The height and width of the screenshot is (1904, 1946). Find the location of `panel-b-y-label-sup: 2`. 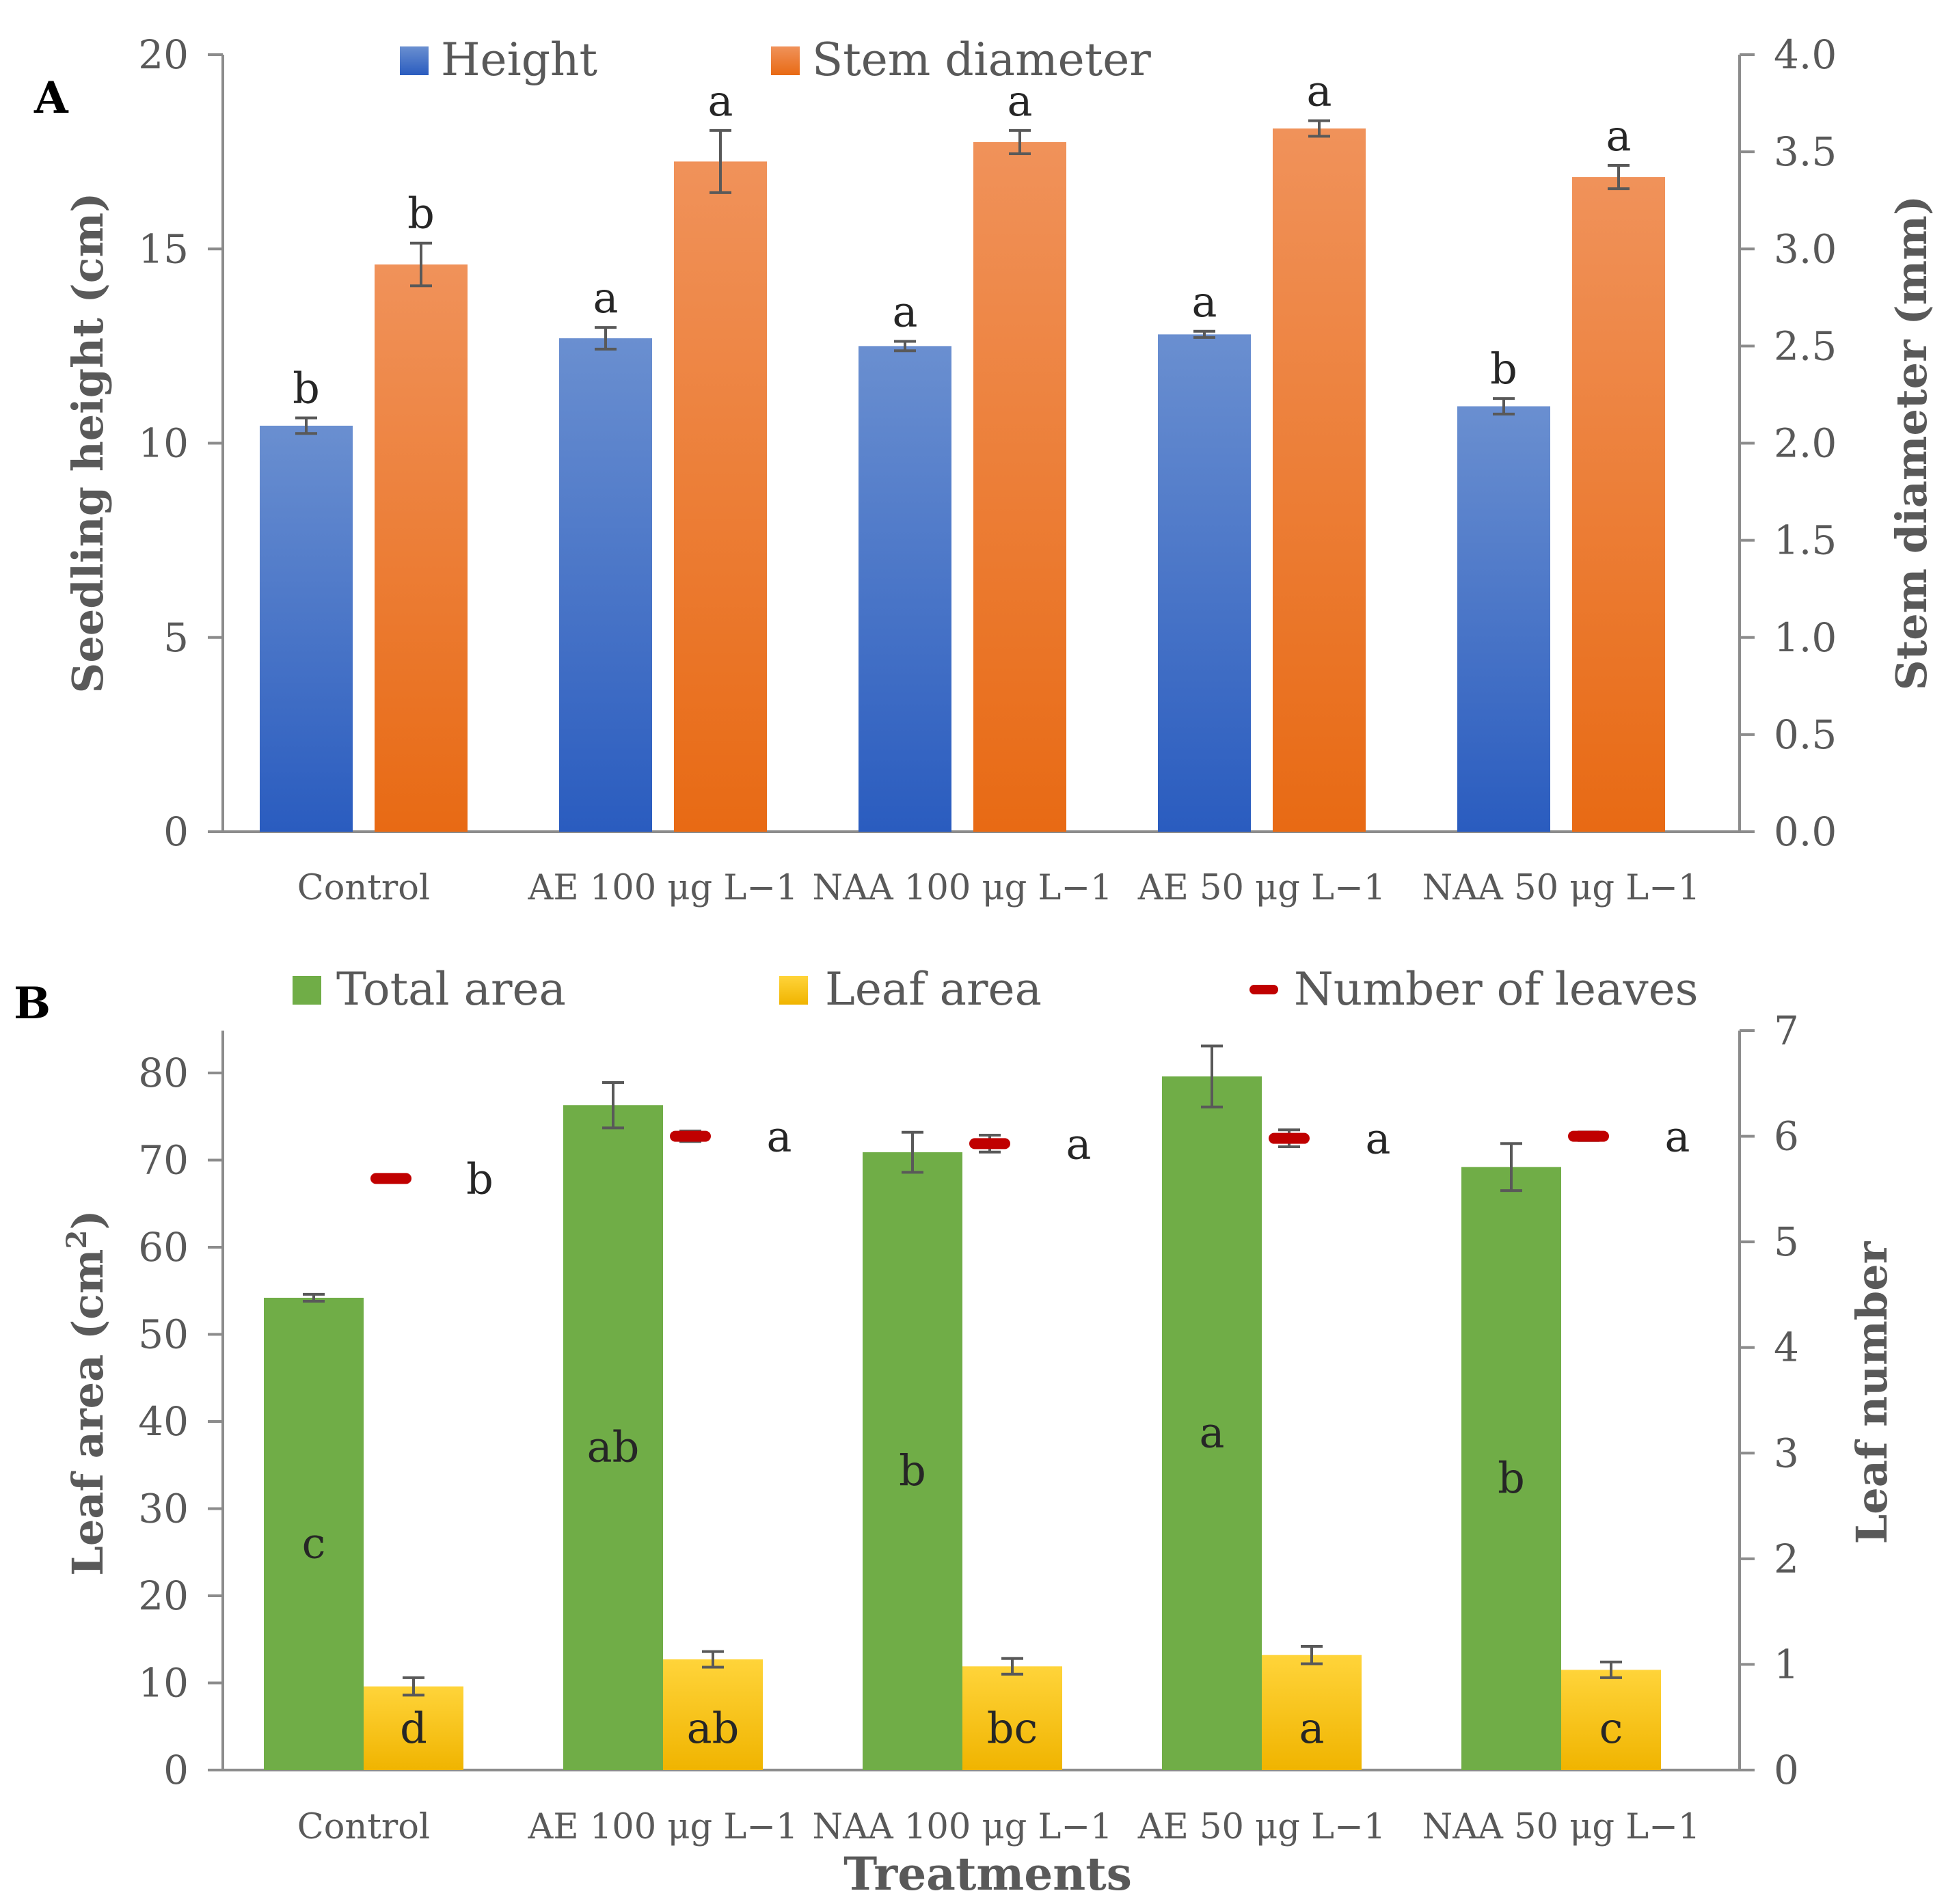

panel-b-y-label-sup: 2 is located at coordinates (77, 1239).